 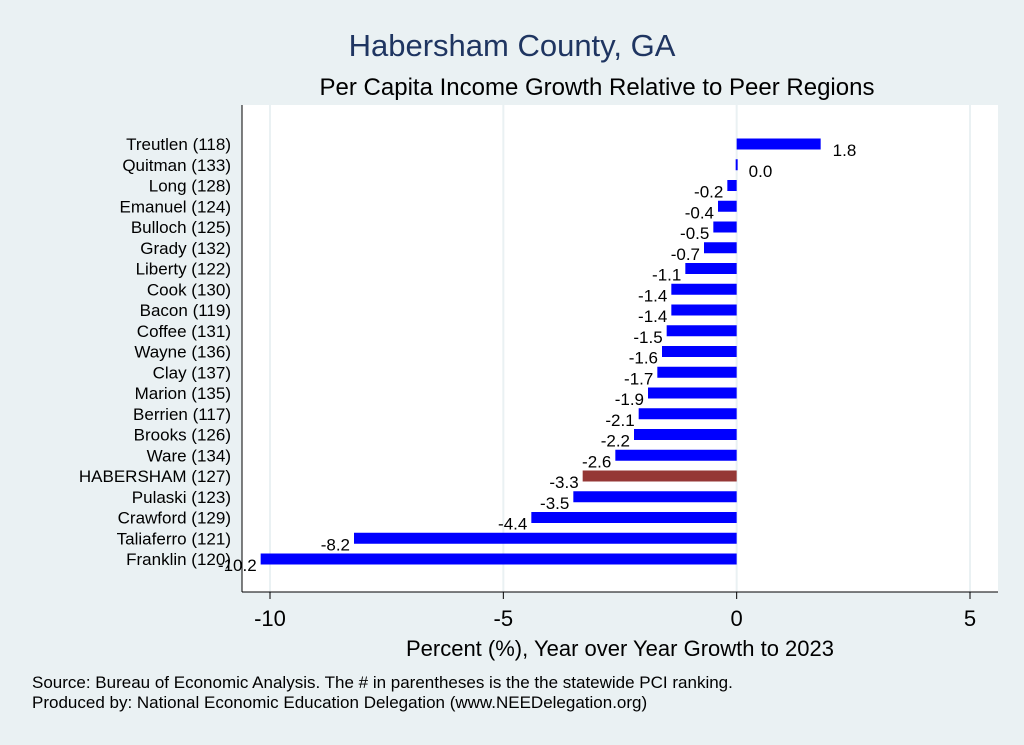 I want to click on category-label: Clay (137), so click(x=192, y=372).